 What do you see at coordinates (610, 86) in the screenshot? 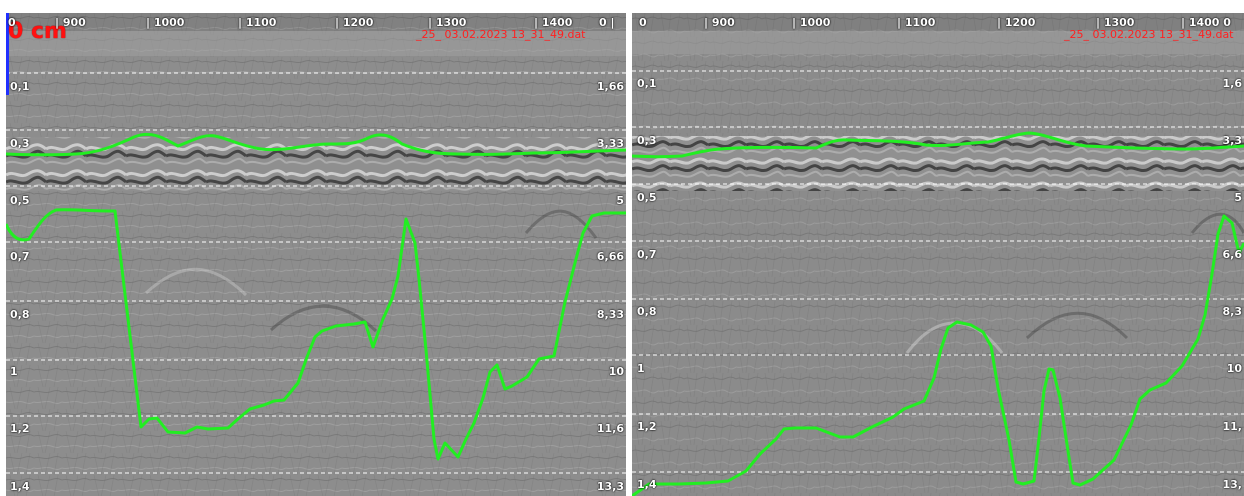
I see `left-time-label-1: 1,66` at bounding box center [610, 86].